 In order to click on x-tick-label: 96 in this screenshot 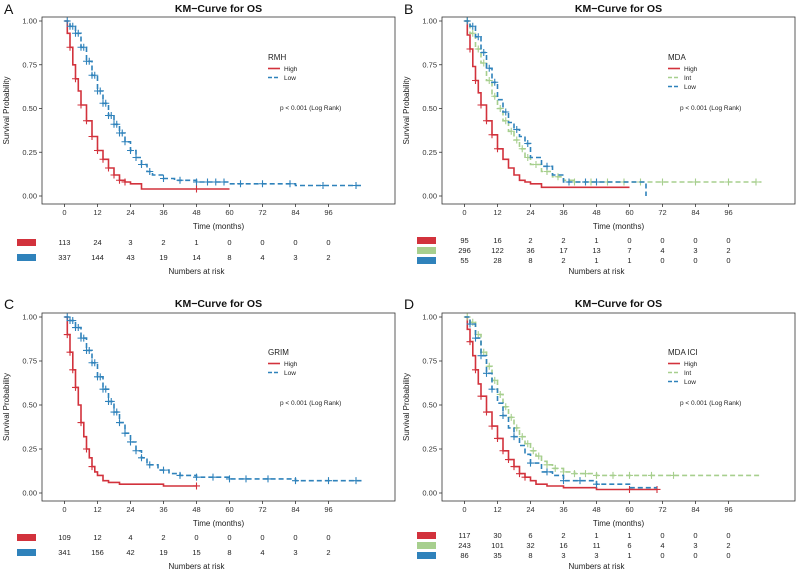, I will do `click(328, 212)`.